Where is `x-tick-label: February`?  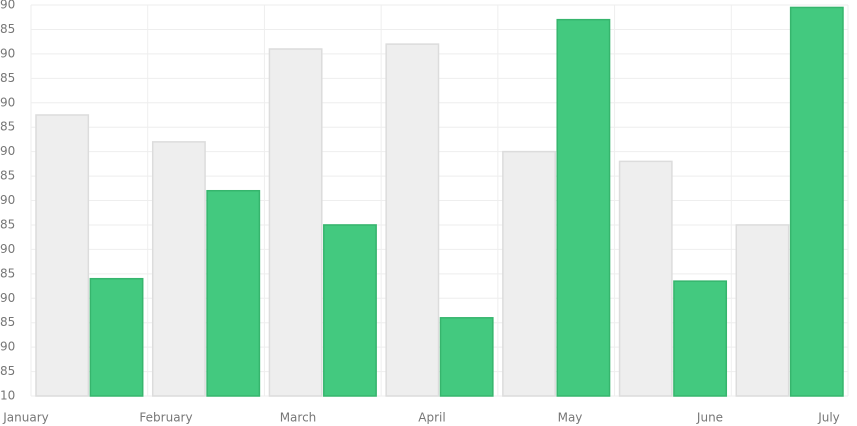
x-tick-label: February is located at coordinates (165, 418).